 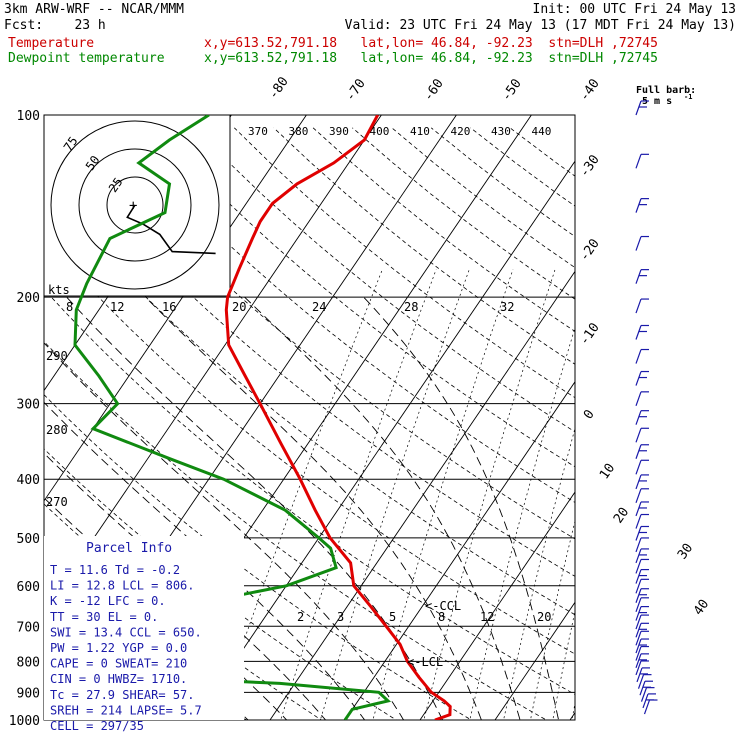 I want to click on parcel-info-row: SWI = 13.4 CCL = 650., so click(x=126, y=632).